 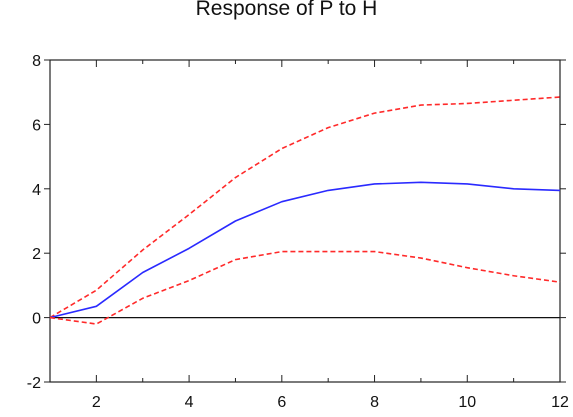 I want to click on y-tick-label: 6, so click(x=36, y=125).